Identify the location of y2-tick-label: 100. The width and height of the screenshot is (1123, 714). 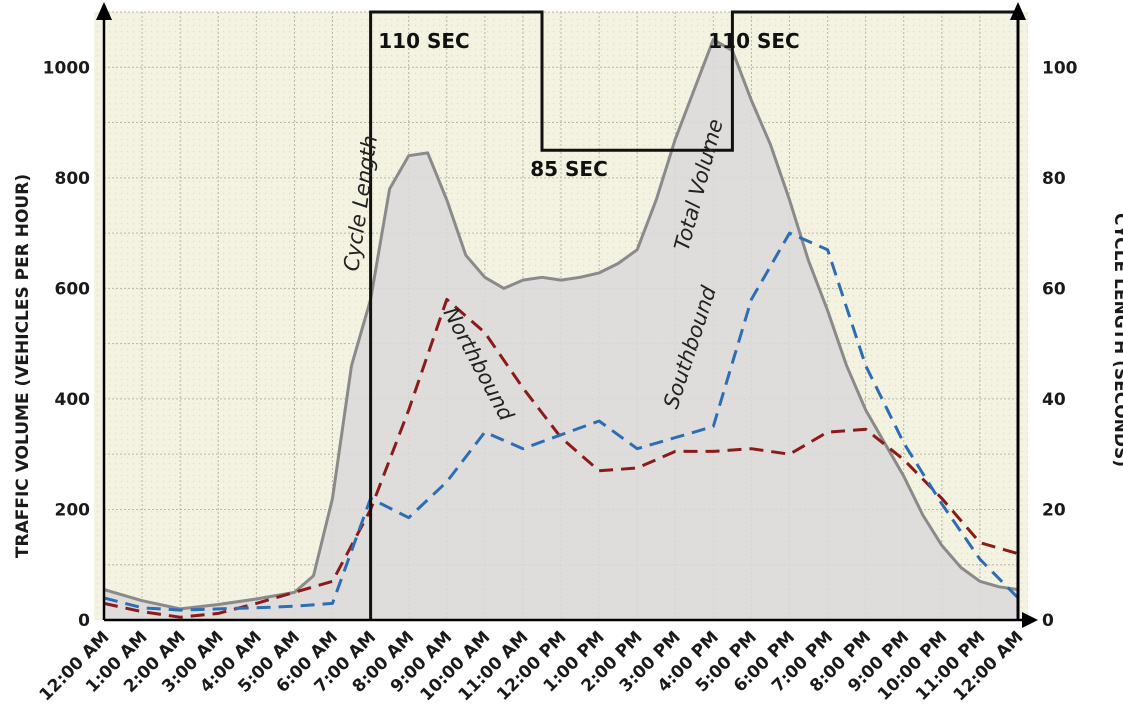
(1060, 68).